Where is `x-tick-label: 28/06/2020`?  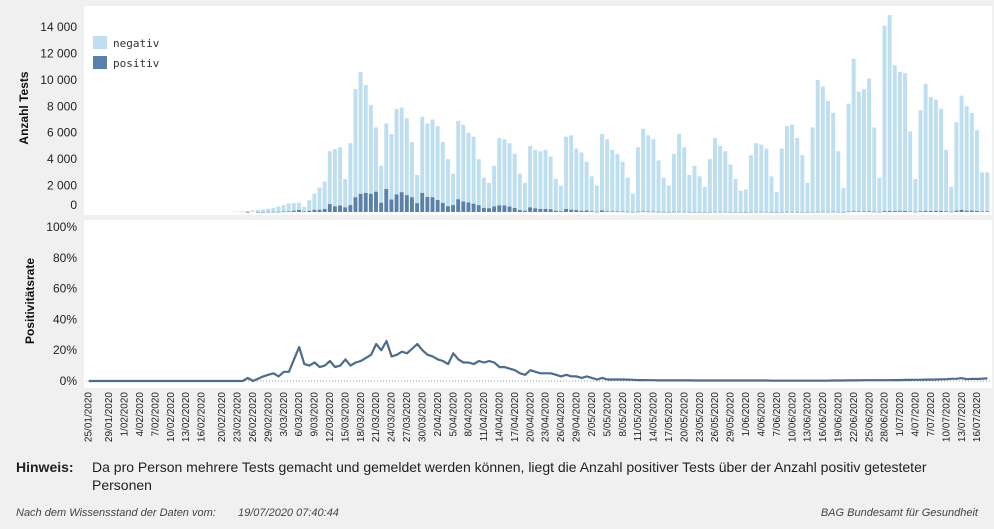
x-tick-label: 28/06/2020 is located at coordinates (885, 417).